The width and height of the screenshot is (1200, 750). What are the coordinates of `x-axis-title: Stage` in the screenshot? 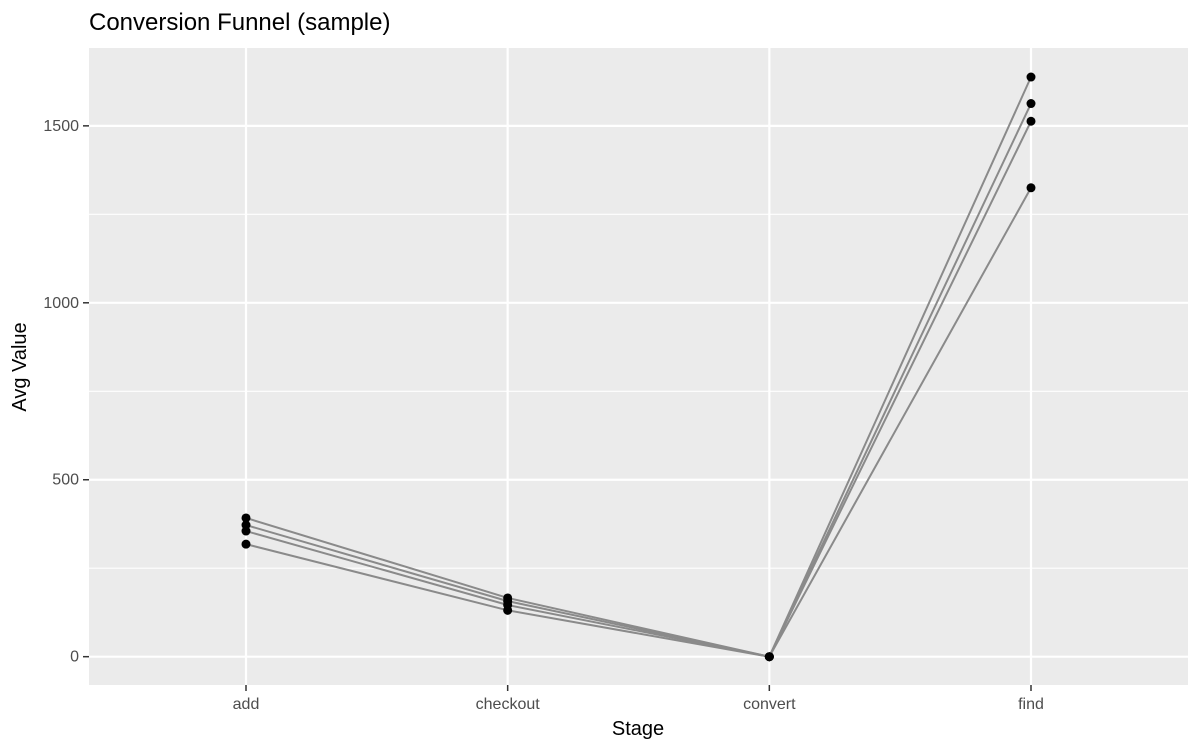 It's located at (638, 729).